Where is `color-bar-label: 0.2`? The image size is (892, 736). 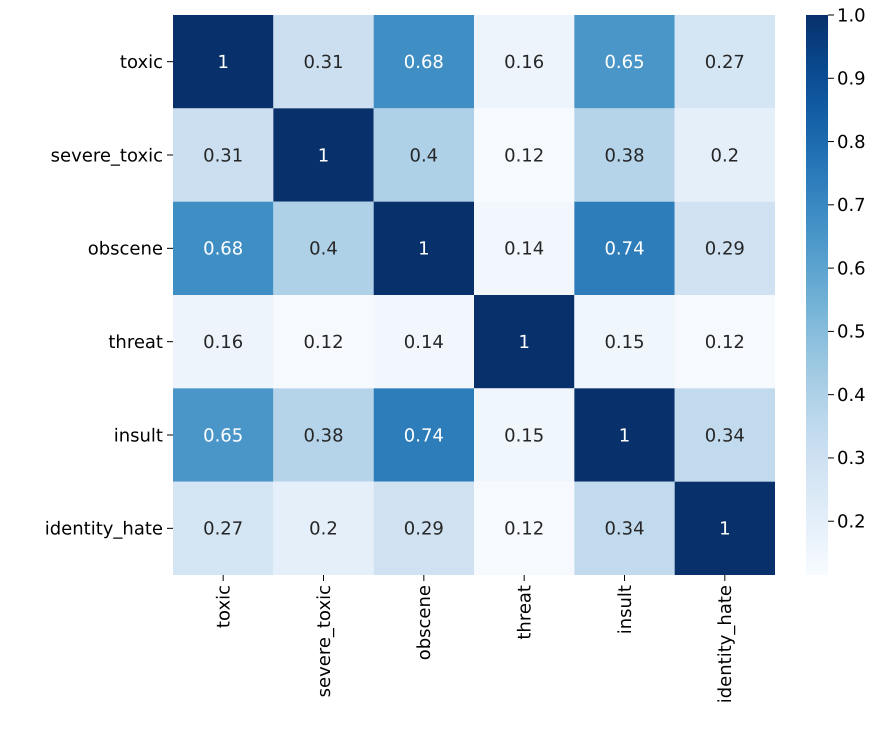 color-bar-label: 0.2 is located at coordinates (851, 522).